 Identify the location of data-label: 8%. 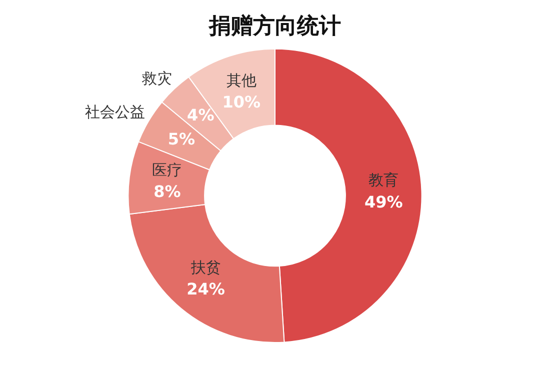
(167, 192).